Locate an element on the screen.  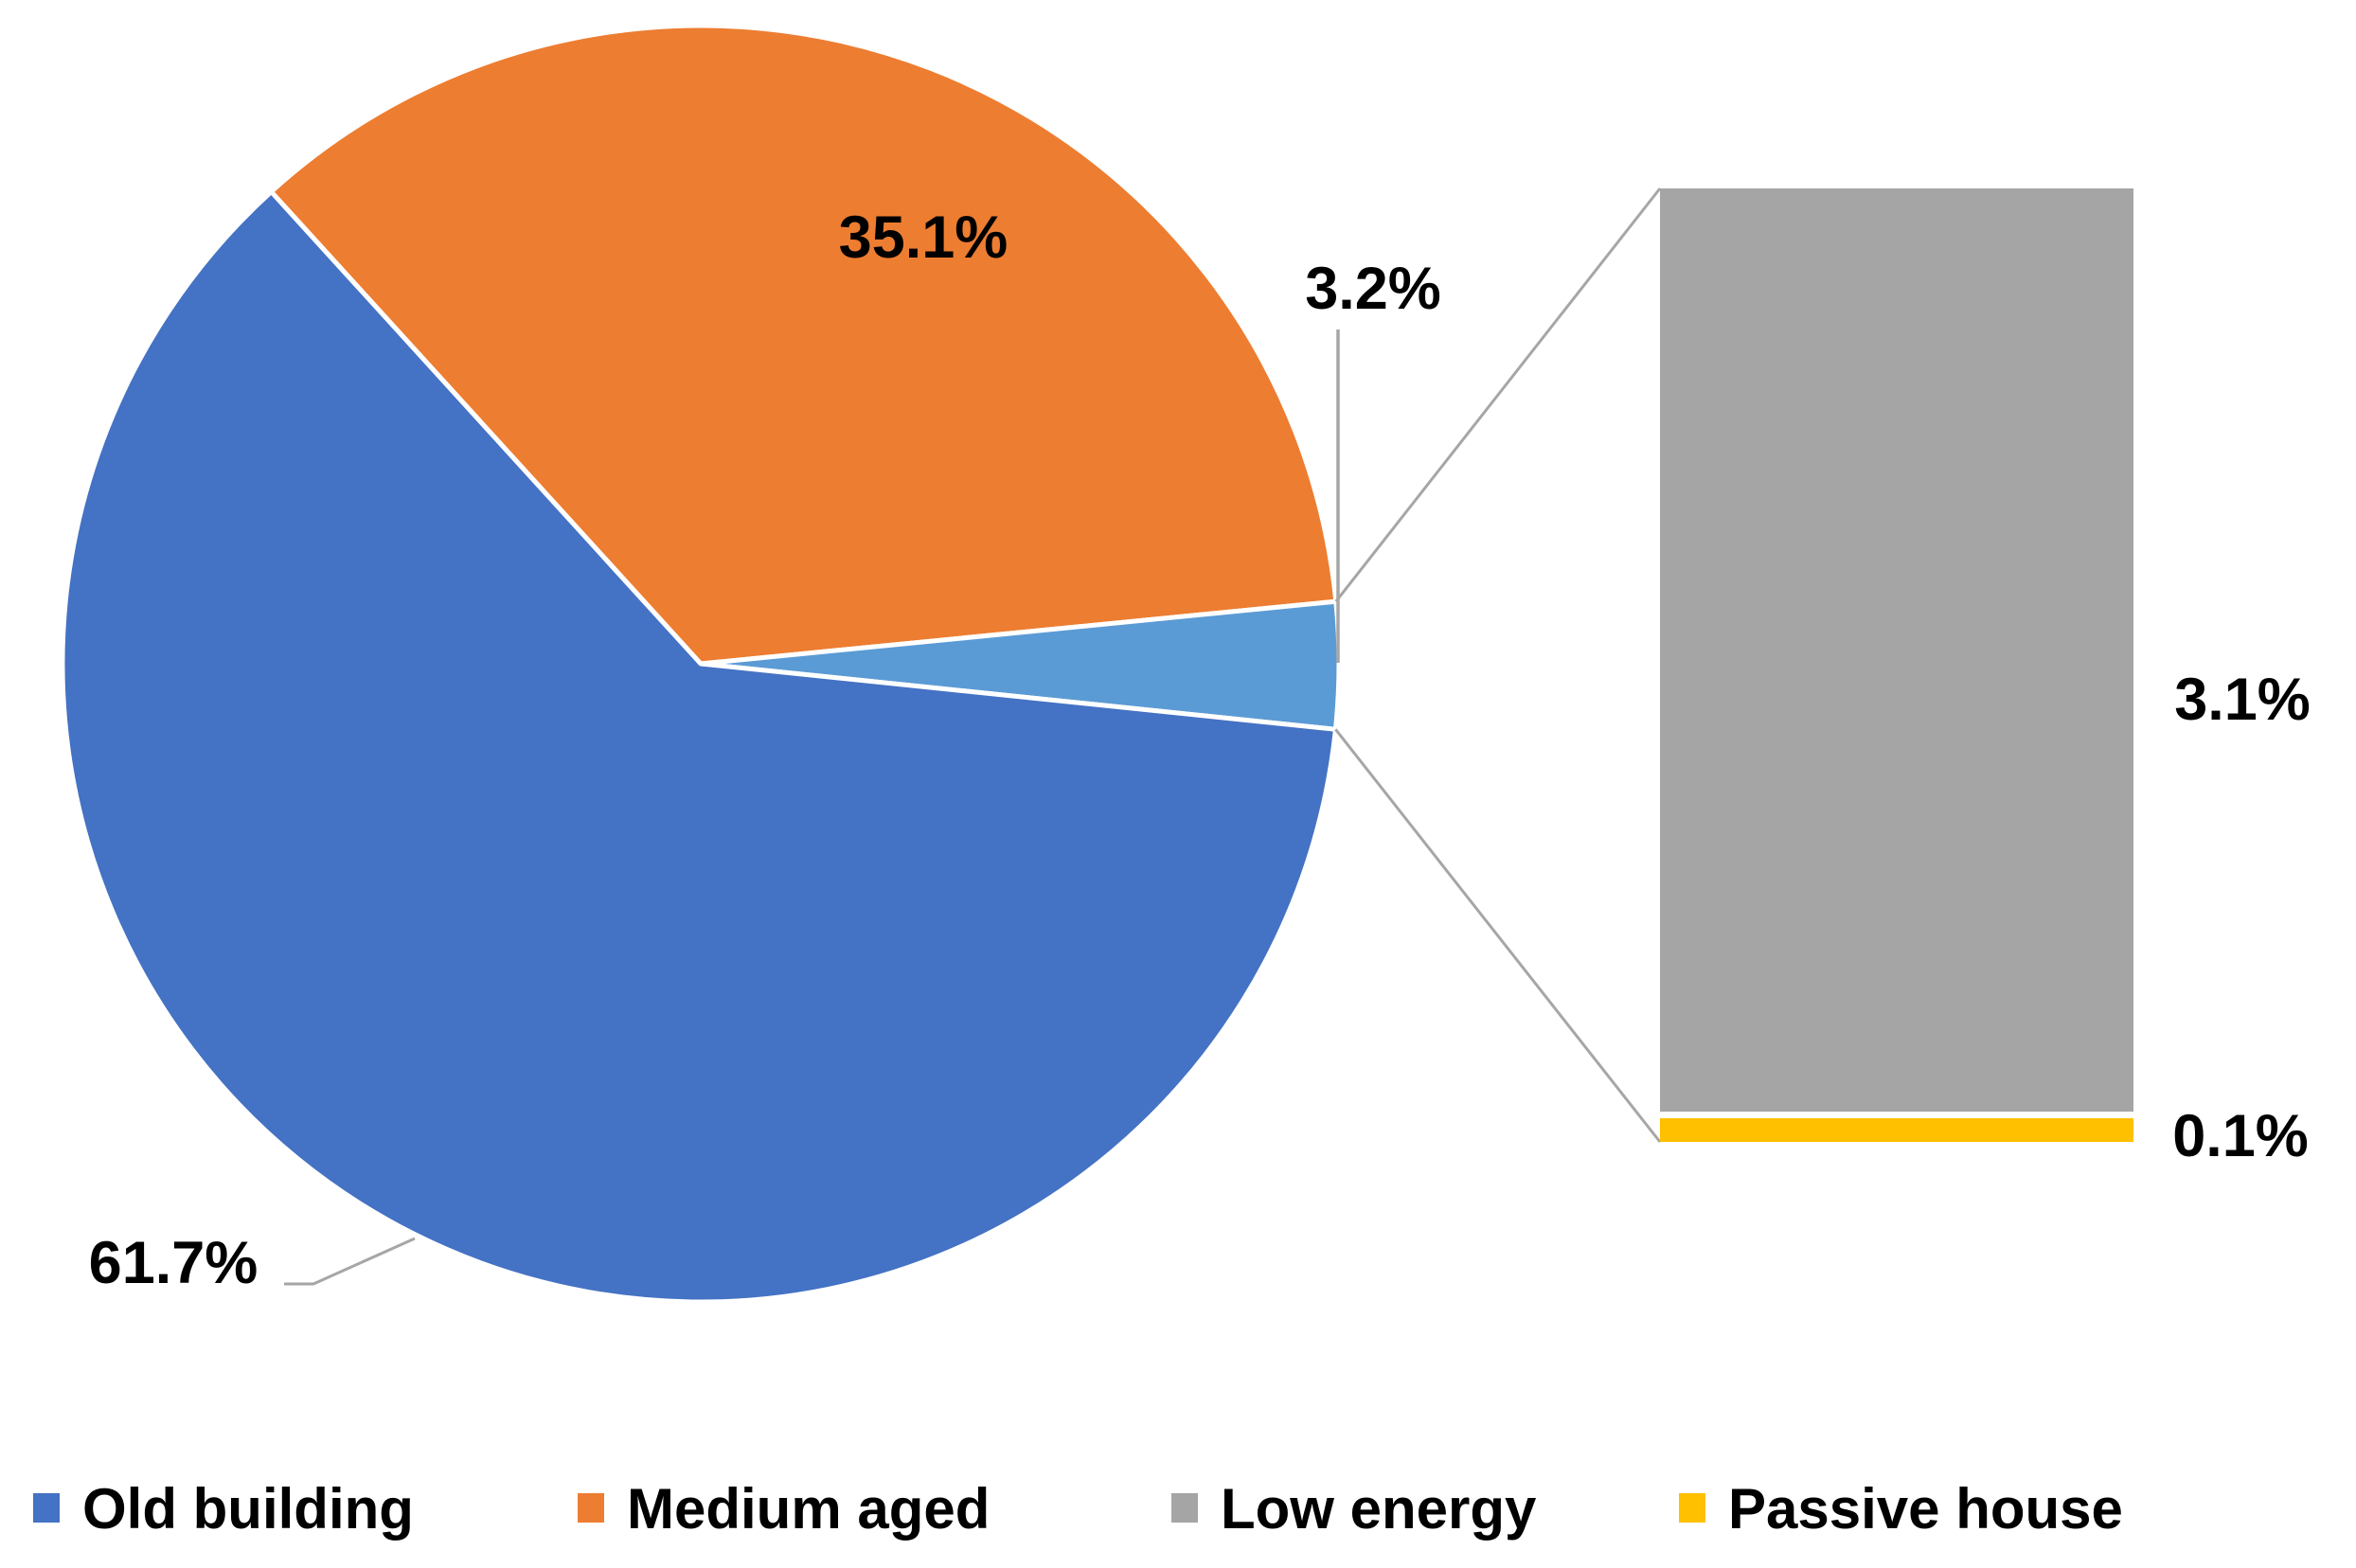
label-passive-house-value: 0.1% is located at coordinates (2240, 1136).